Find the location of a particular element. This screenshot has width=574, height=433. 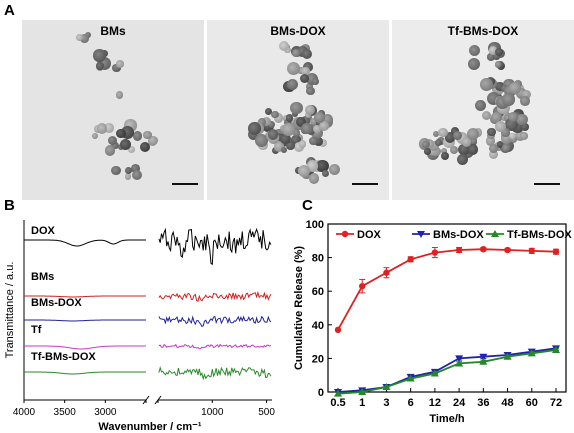

x-tick-label: 0.5 is located at coordinates (337, 403).